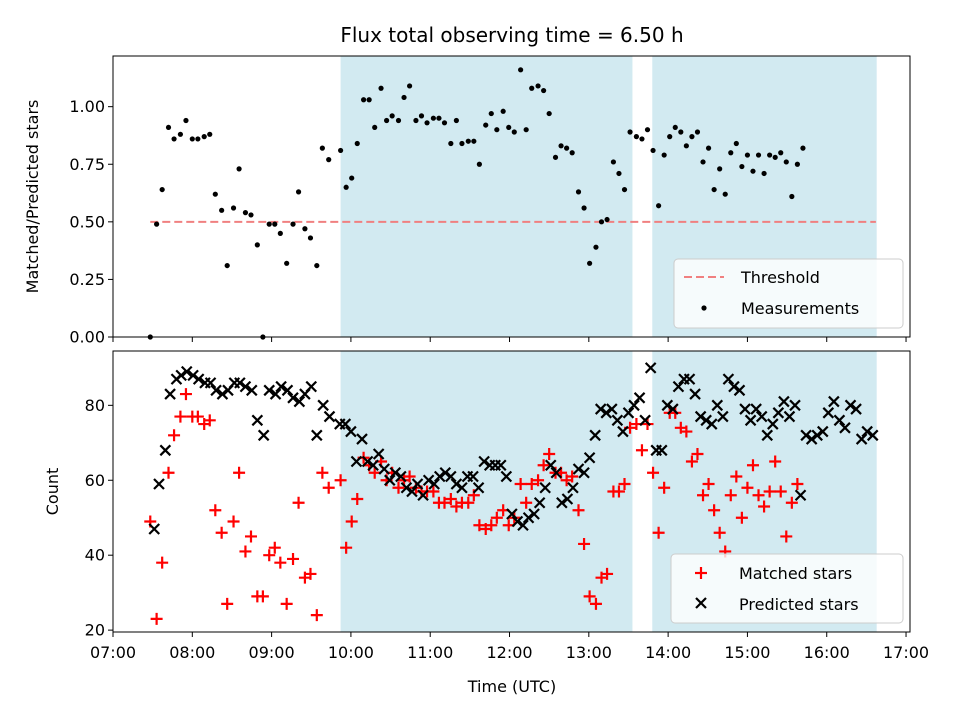 The image size is (960, 720). What do you see at coordinates (906, 652) in the screenshot?
I see `x-tick-label-10: 17:00` at bounding box center [906, 652].